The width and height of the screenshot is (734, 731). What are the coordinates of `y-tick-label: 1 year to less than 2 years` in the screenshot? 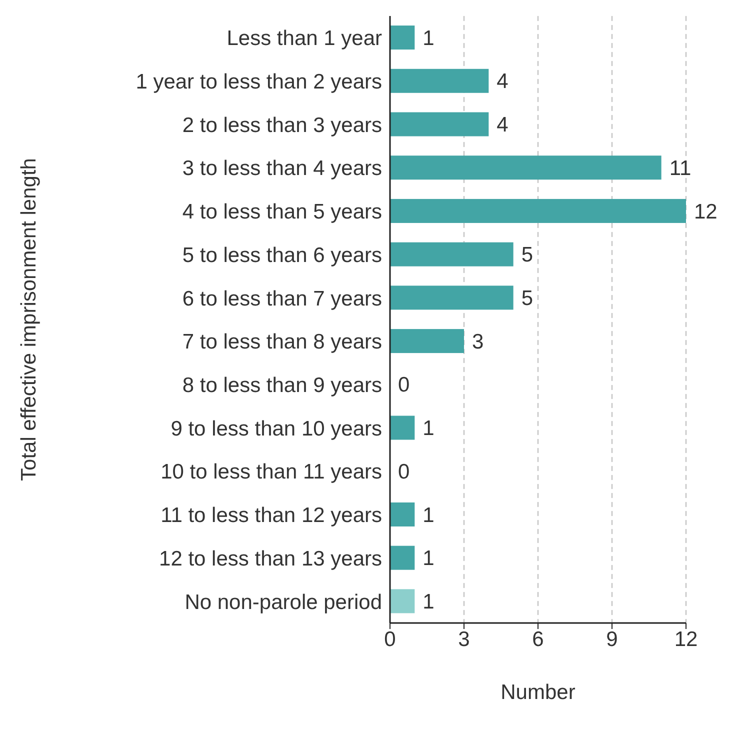 It's located at (259, 82).